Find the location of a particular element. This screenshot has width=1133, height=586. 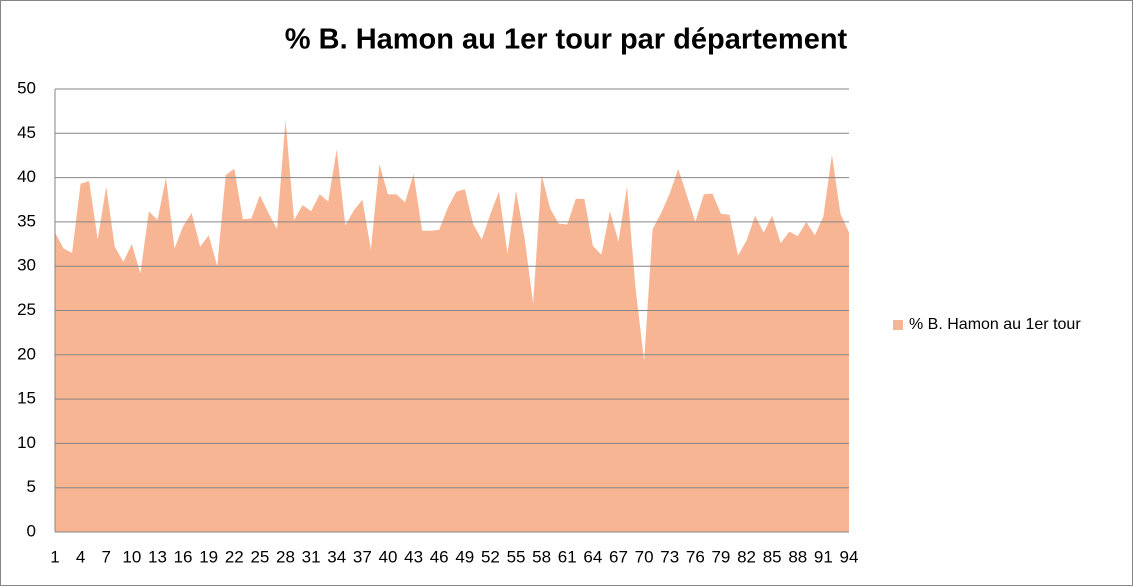

x-tick-label: 49 is located at coordinates (464, 556).